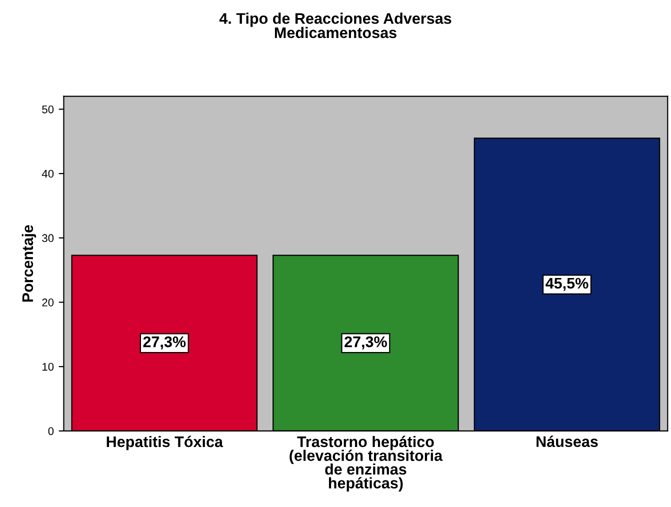 Image resolution: width=671 pixels, height=507 pixels. I want to click on x-tick-label: Náuseas, so click(567, 442).